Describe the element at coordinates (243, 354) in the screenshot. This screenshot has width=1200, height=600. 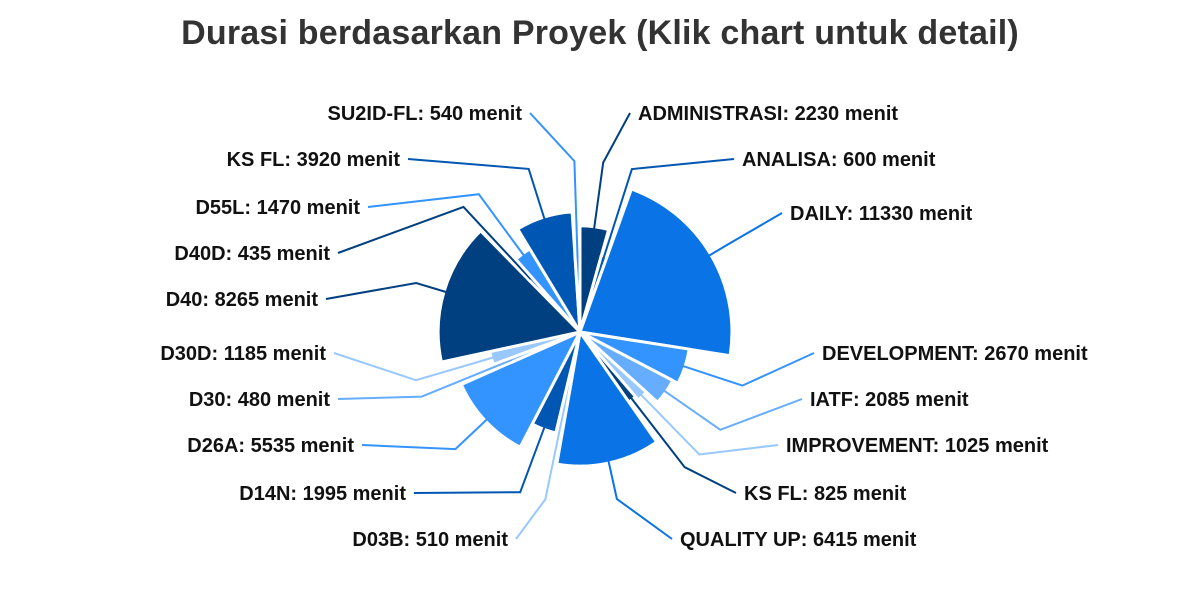
I see `slice-label: D30D: 1185 menit` at that location.